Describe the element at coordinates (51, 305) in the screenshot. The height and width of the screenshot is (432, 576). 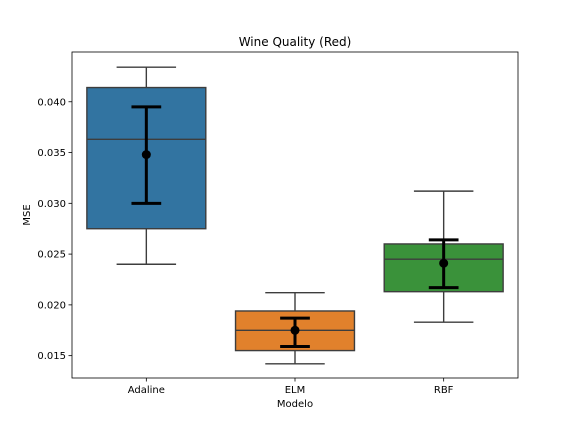
I see `y-tick-label: 0.020` at that location.